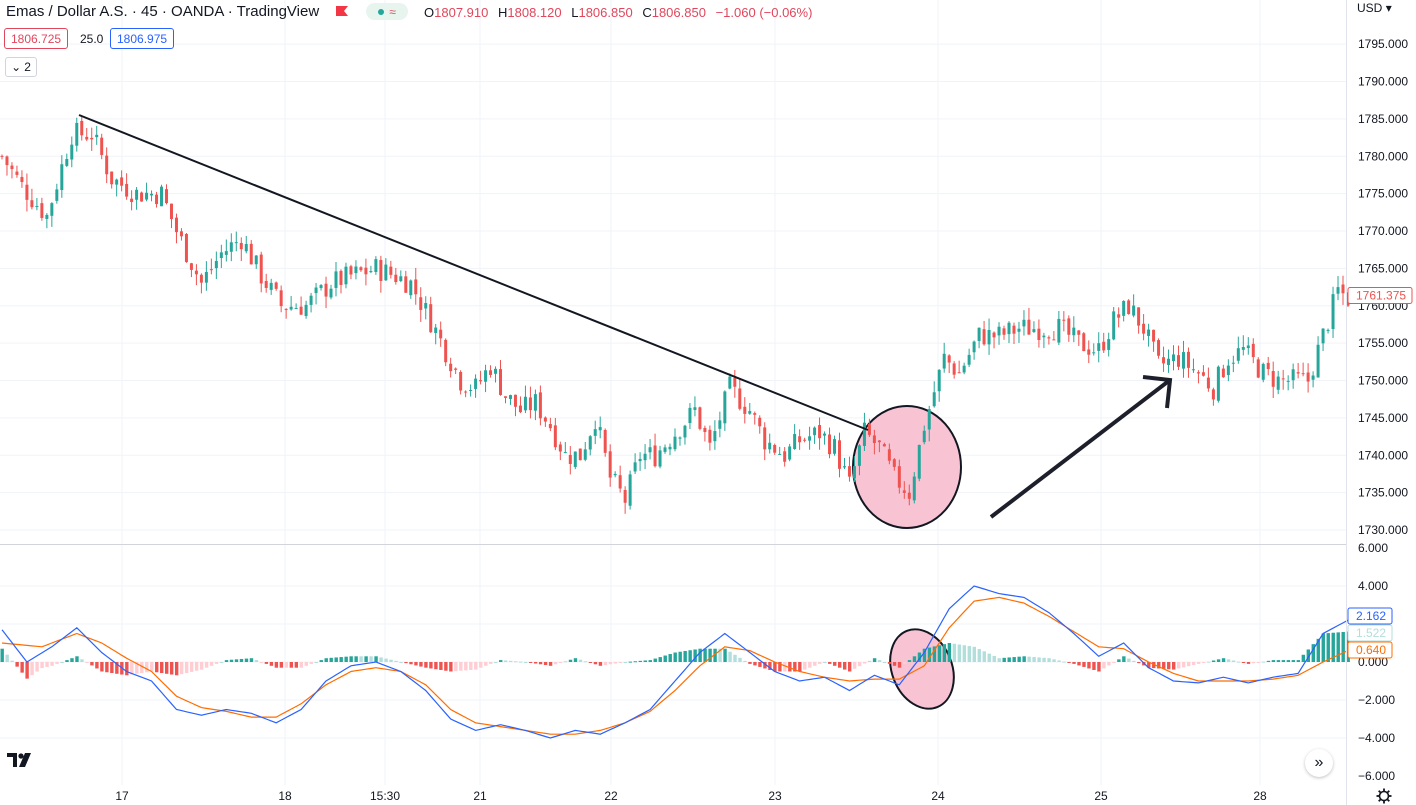 The image size is (1416, 805). I want to click on gear-icon, so click(1384, 796).